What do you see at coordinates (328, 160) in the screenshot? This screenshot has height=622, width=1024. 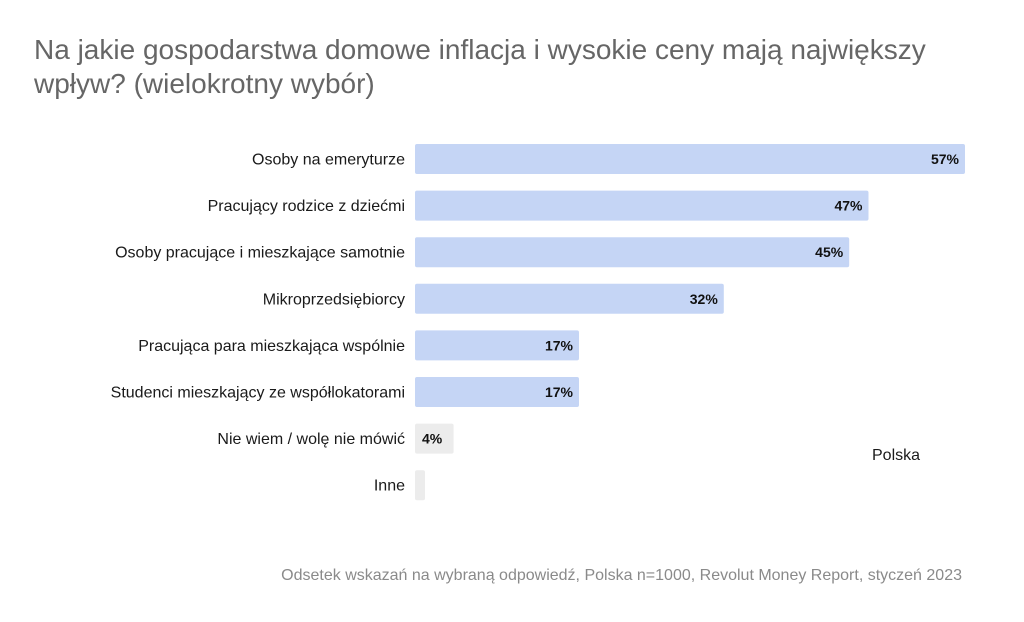 I see `category-label: Osoby na emeryturze` at bounding box center [328, 160].